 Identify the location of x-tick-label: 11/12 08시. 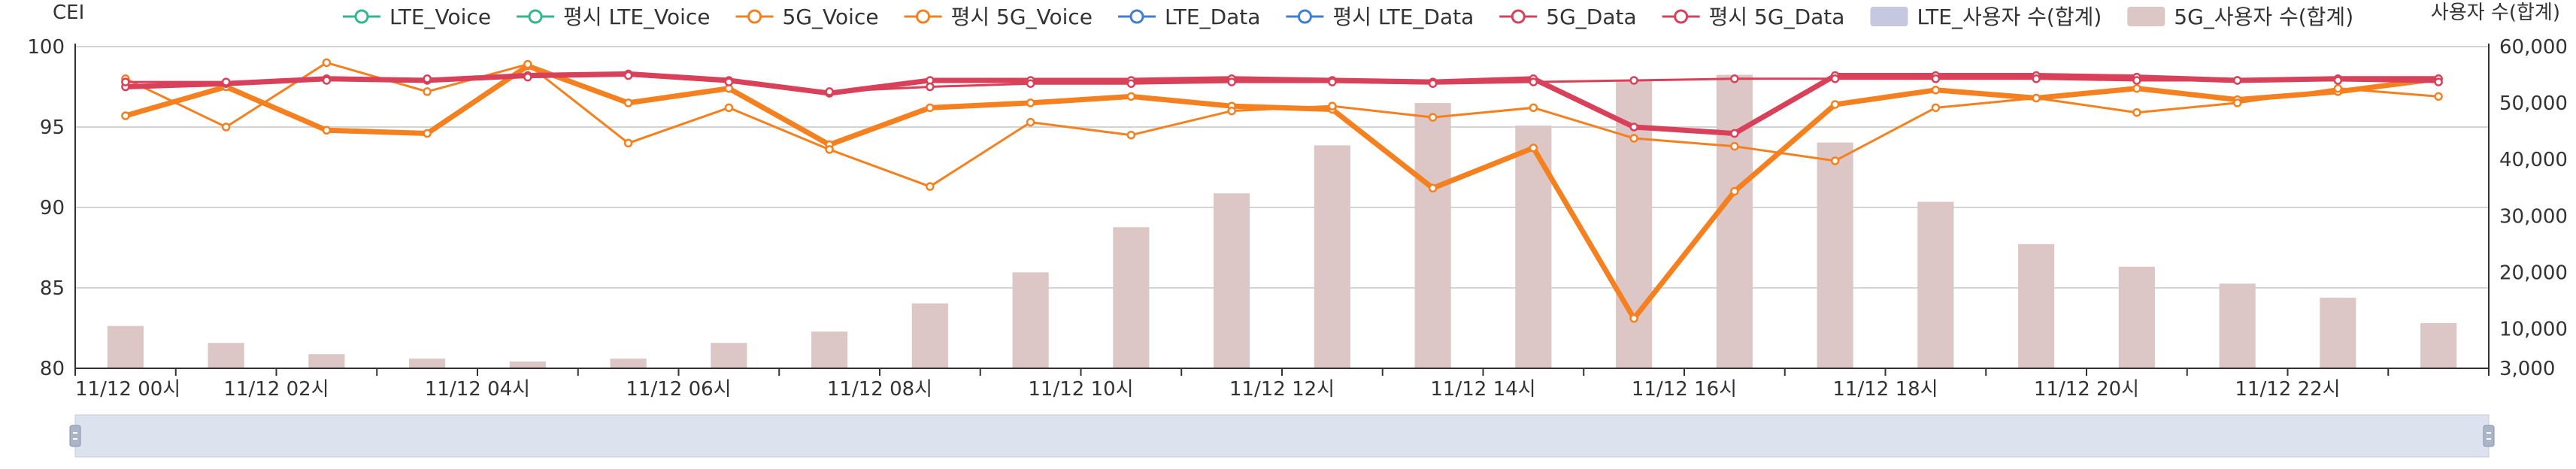
(879, 389).